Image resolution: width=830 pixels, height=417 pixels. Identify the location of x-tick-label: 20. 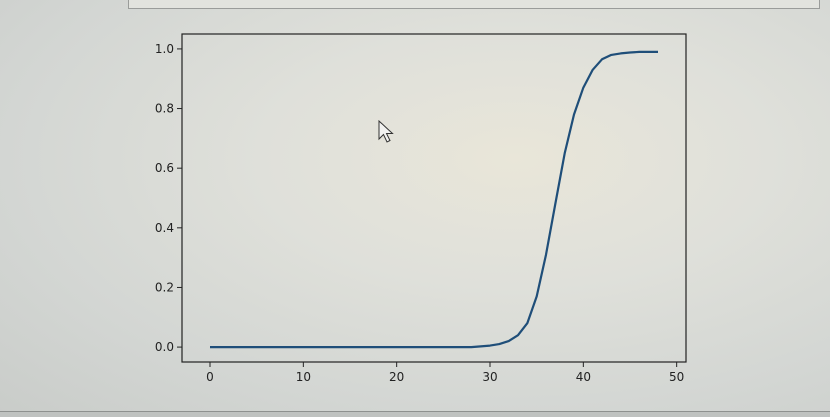
(396, 377).